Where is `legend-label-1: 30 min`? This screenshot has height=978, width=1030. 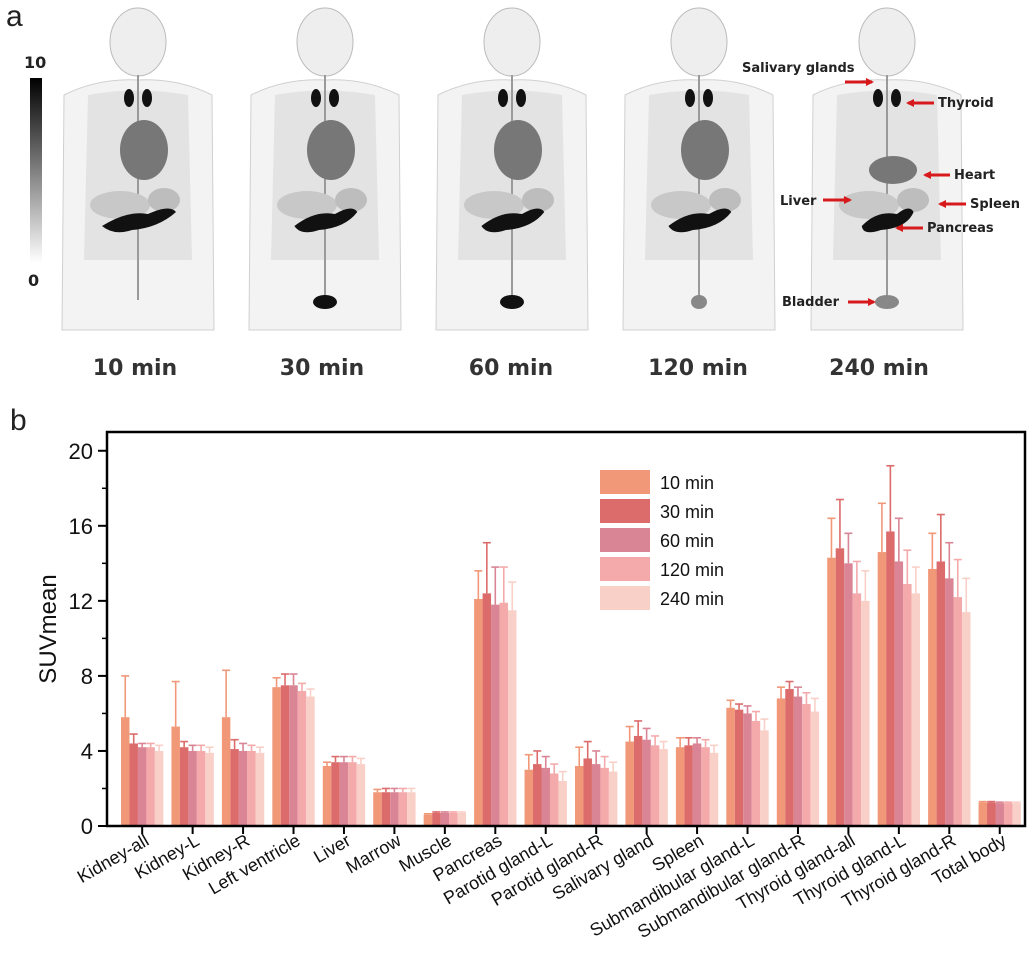 legend-label-1: 30 min is located at coordinates (687, 512).